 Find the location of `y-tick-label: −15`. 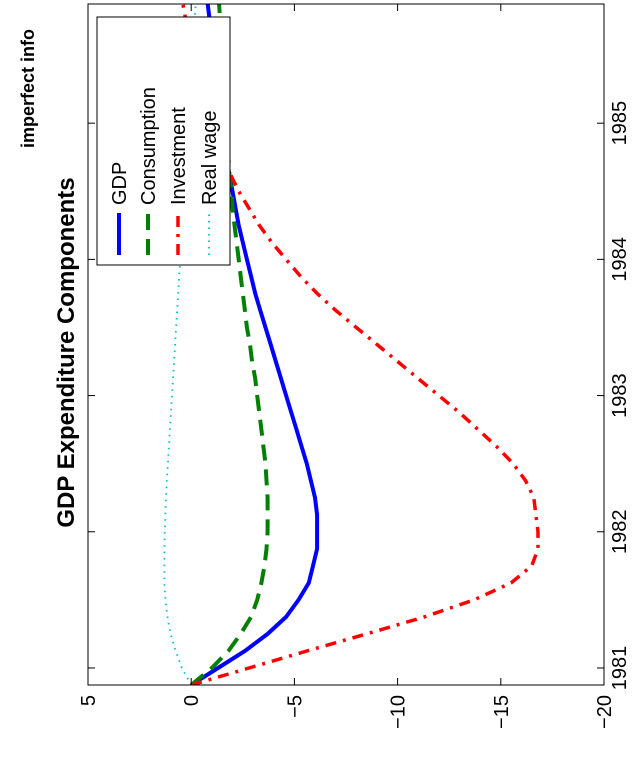

y-tick-label: −15 is located at coordinates (502, 712).